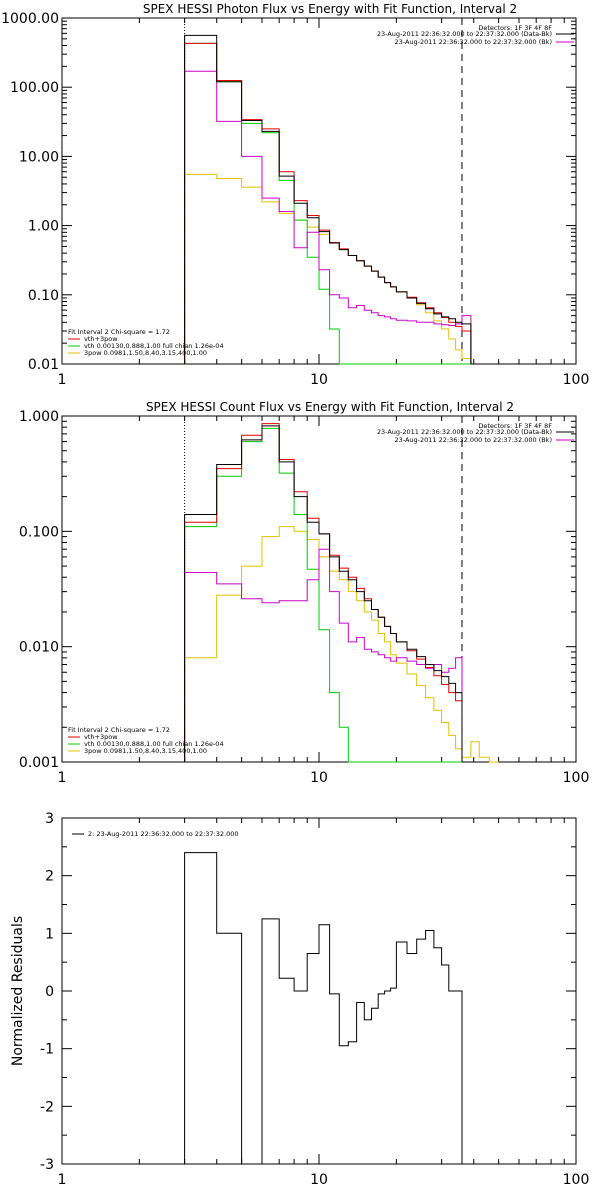  I want to click on y-tick-label: 3, so click(49, 819).